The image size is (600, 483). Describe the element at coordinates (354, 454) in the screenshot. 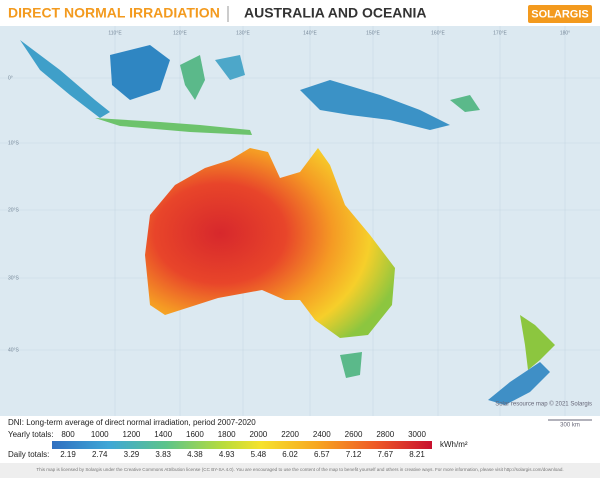

I see `daily-value: 7.12` at that location.